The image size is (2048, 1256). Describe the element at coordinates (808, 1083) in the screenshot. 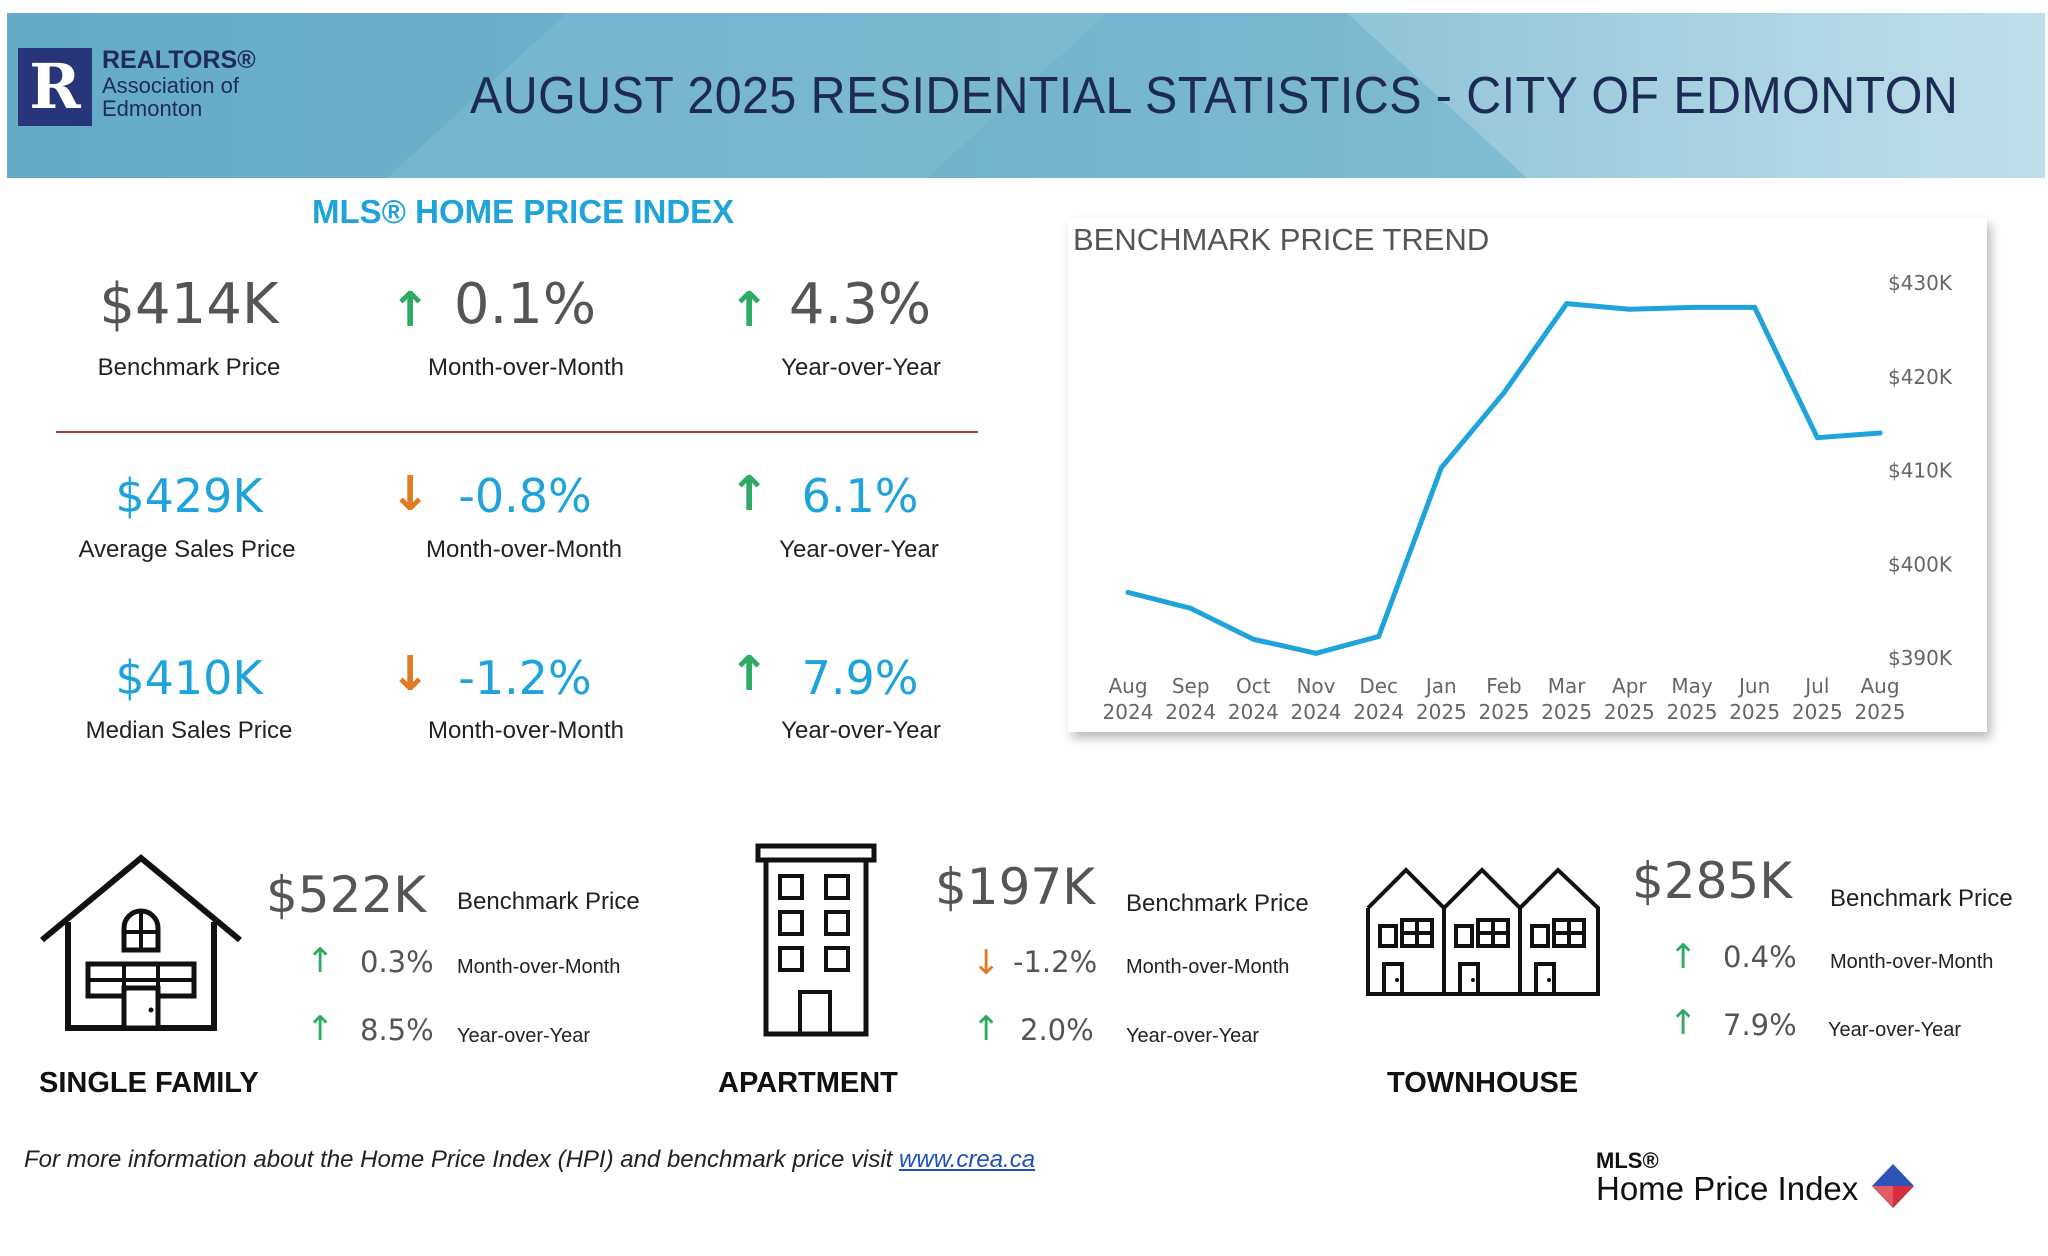

I see `apartment-title: APARTMENT` at that location.